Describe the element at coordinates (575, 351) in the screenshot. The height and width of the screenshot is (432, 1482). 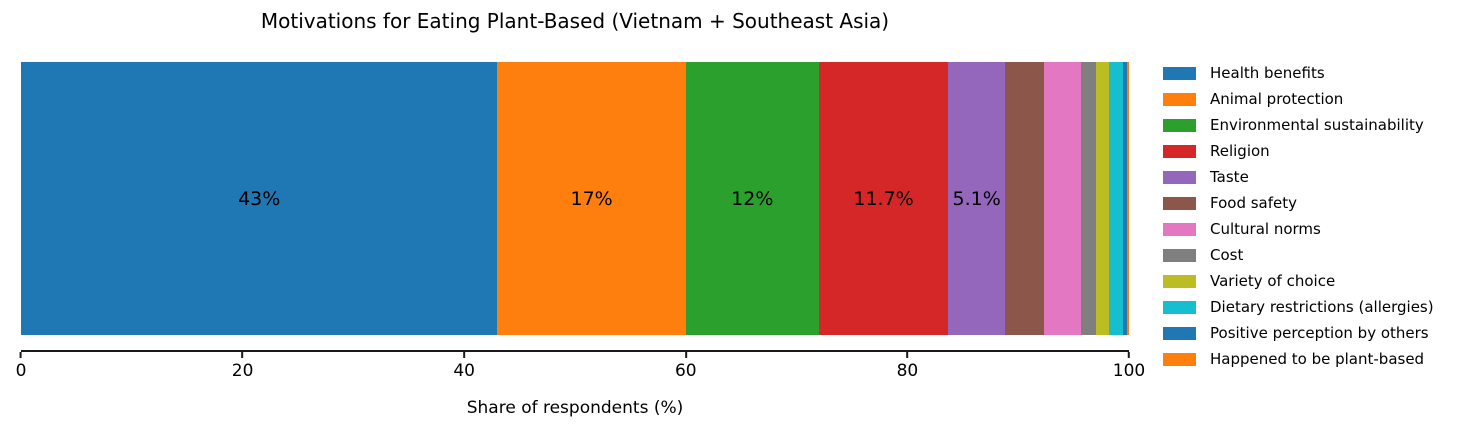
I see `x-axis-line` at that location.